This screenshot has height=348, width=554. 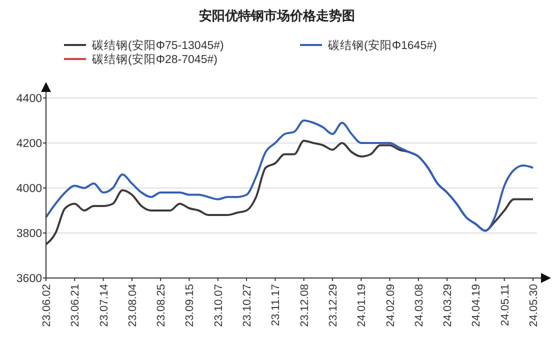 I want to click on x-tick-label: 23.10.27, so click(x=248, y=305).